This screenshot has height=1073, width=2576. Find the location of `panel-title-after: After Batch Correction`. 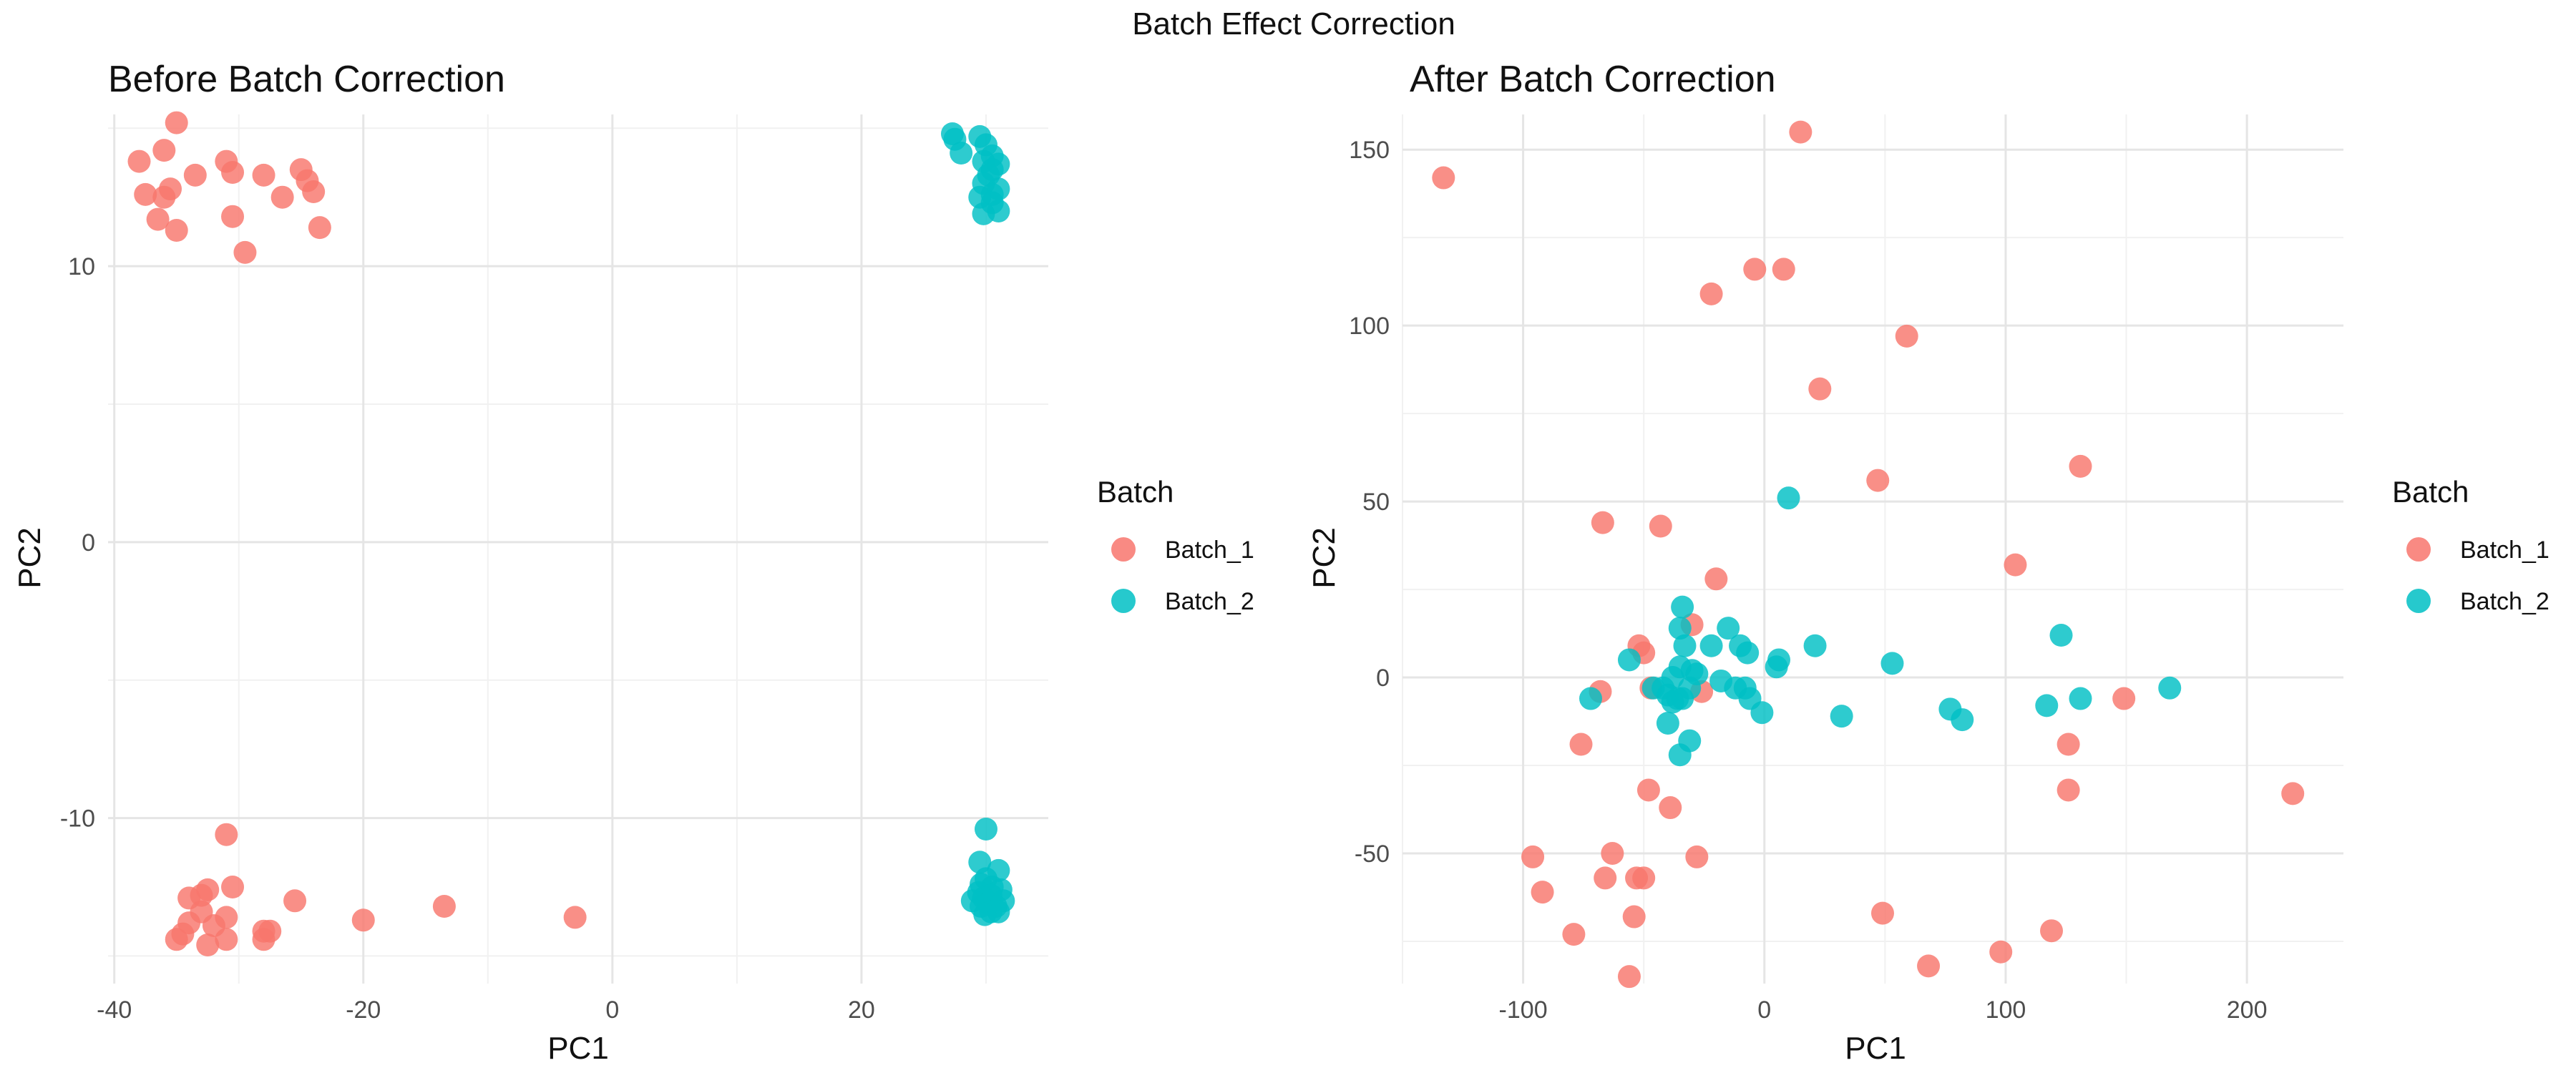

panel-title-after: After Batch Correction is located at coordinates (1593, 79).